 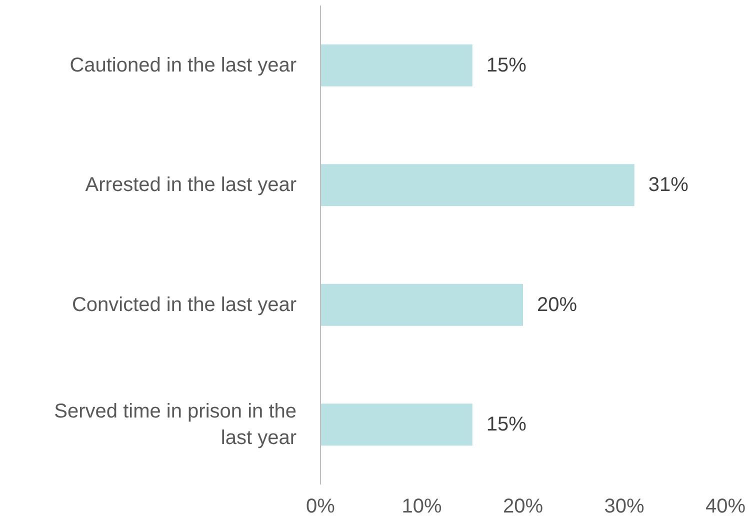 What do you see at coordinates (624, 507) in the screenshot?
I see `x-tick-label: 30%` at bounding box center [624, 507].